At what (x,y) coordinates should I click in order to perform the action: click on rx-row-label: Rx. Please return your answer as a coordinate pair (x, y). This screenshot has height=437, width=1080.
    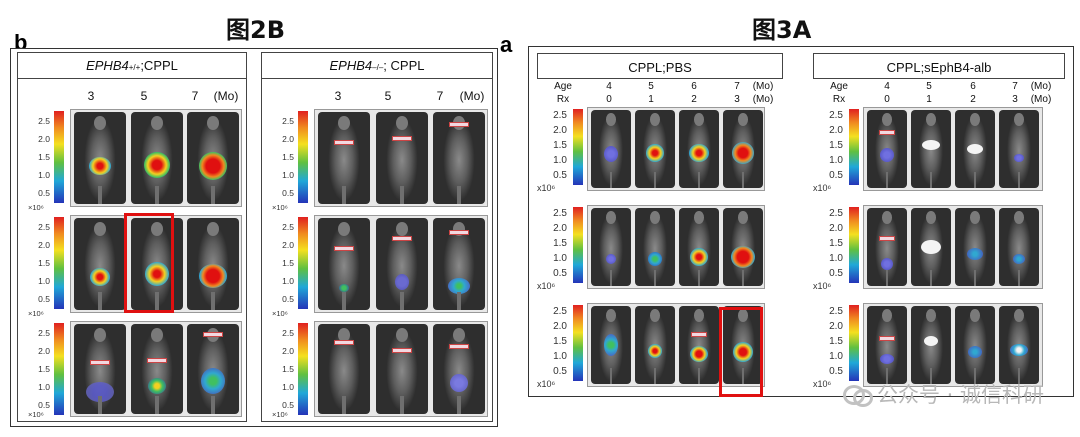
    Looking at the image, I should click on (563, 99).